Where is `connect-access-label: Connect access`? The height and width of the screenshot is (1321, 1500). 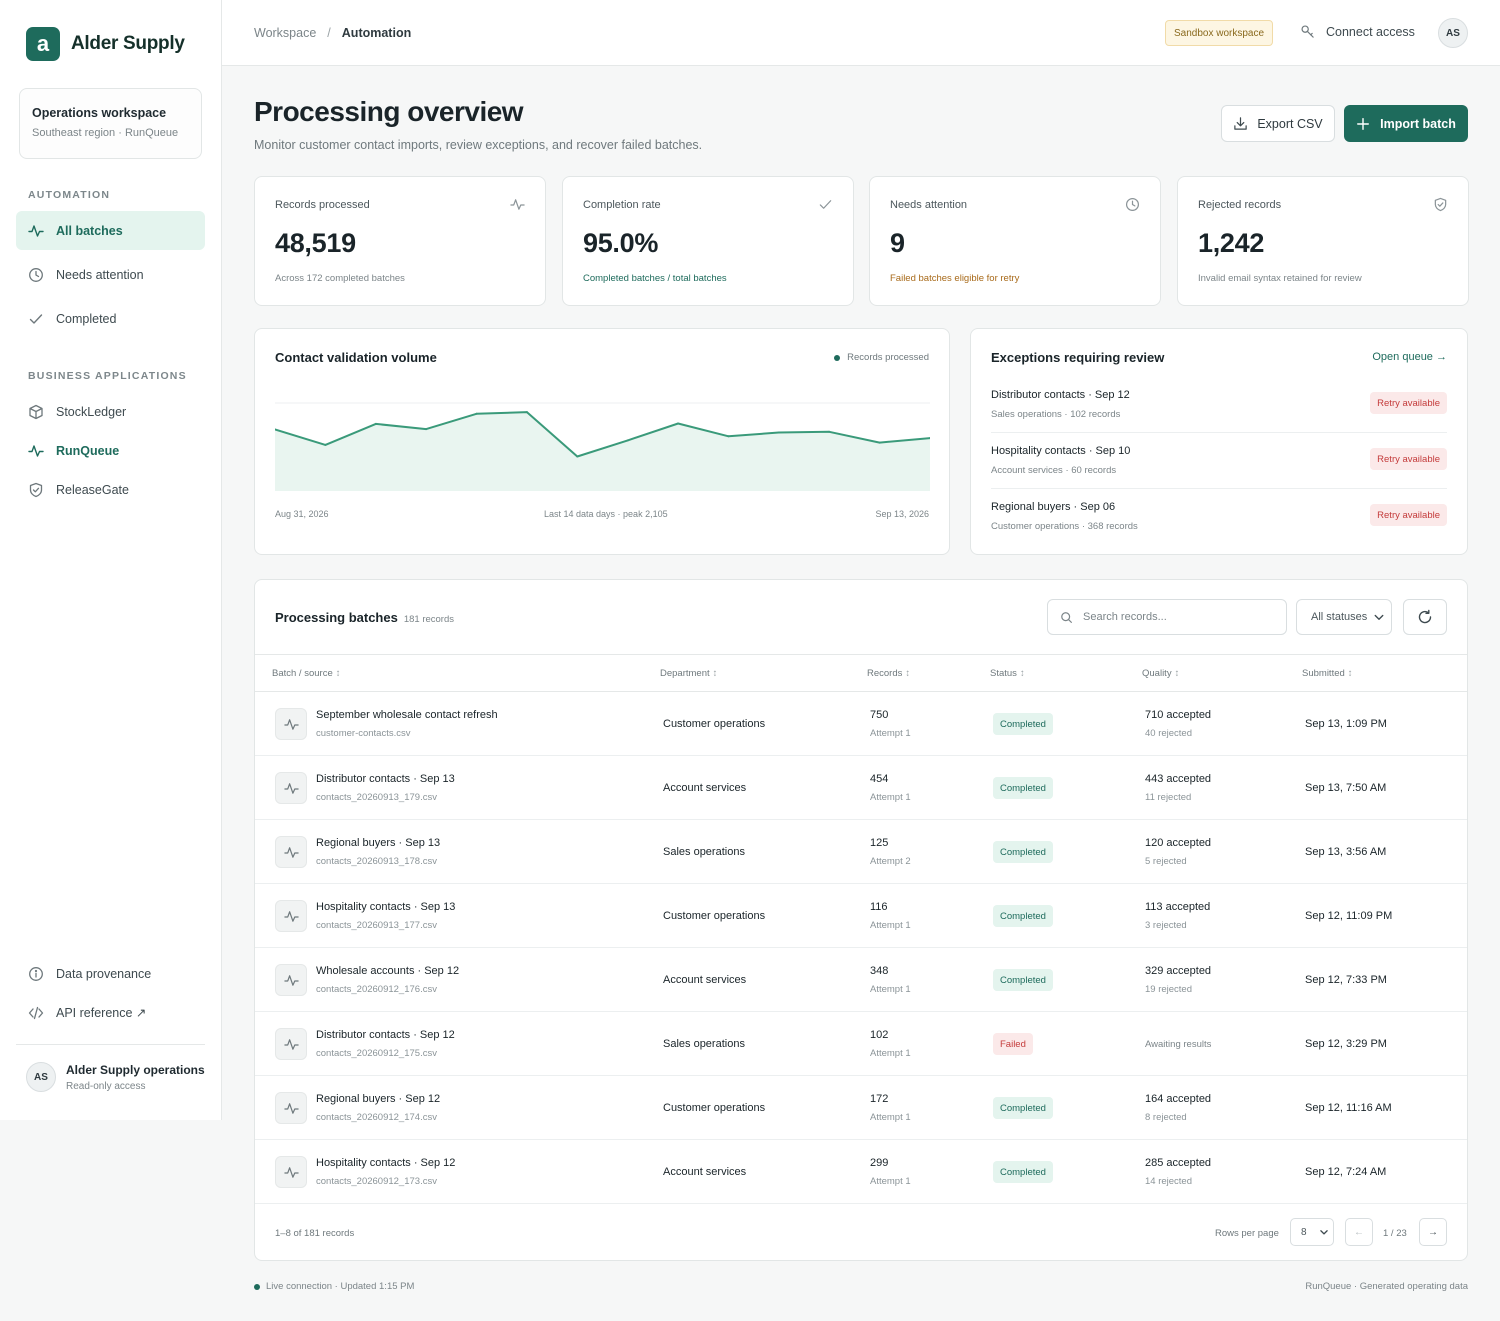 connect-access-label: Connect access is located at coordinates (1370, 31).